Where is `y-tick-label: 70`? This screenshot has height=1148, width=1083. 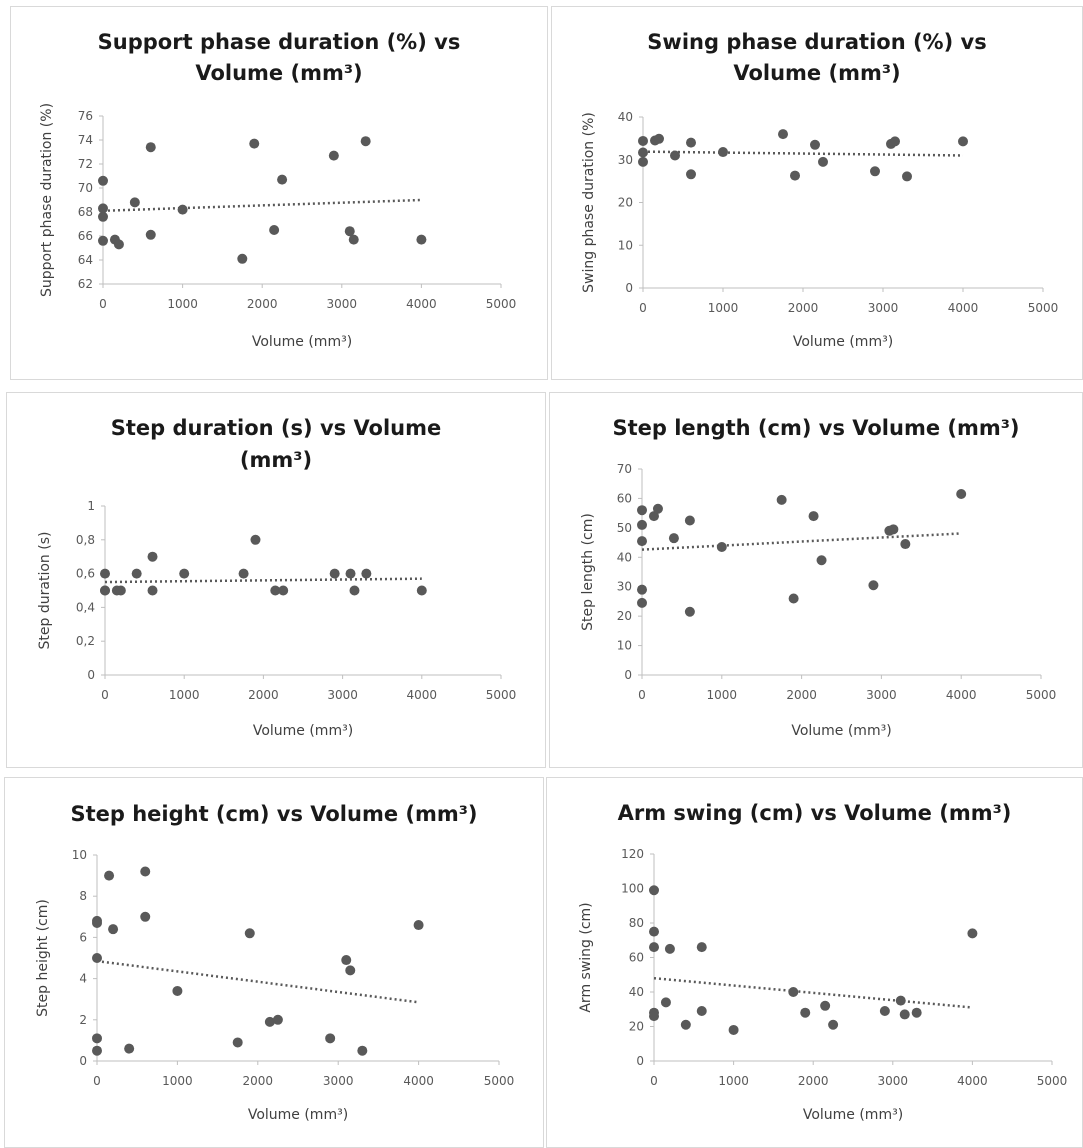 y-tick-label: 70 is located at coordinates (85, 188).